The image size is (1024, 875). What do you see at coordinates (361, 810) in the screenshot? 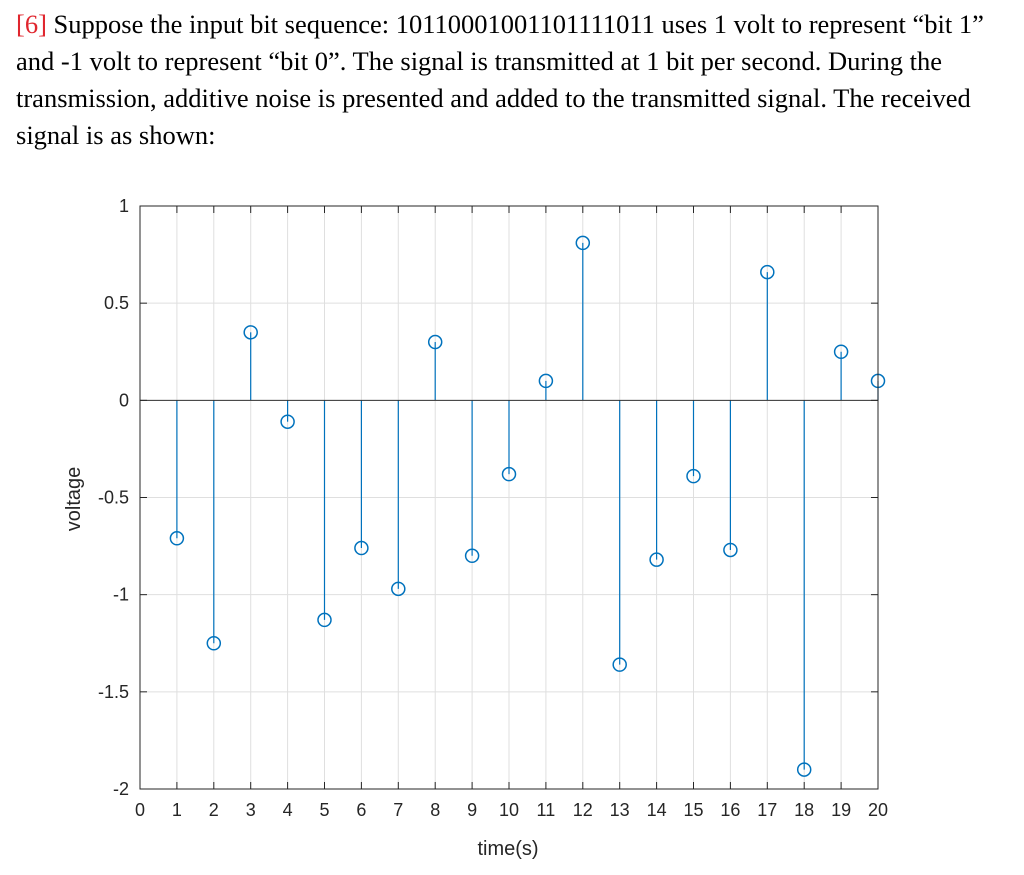
I see `x-tick-label: 6` at bounding box center [361, 810].